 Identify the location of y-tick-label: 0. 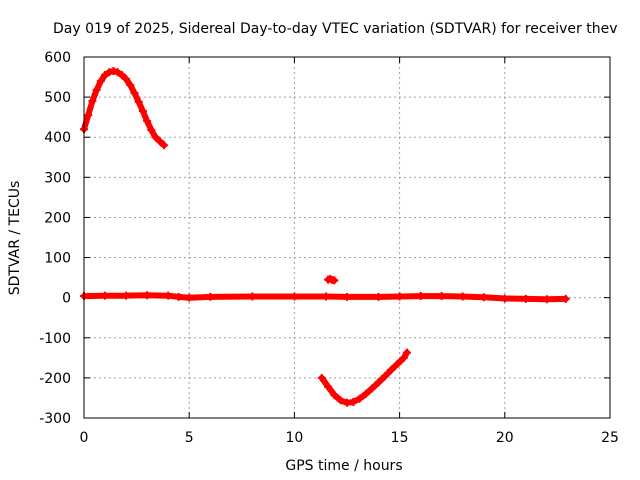
(66, 299).